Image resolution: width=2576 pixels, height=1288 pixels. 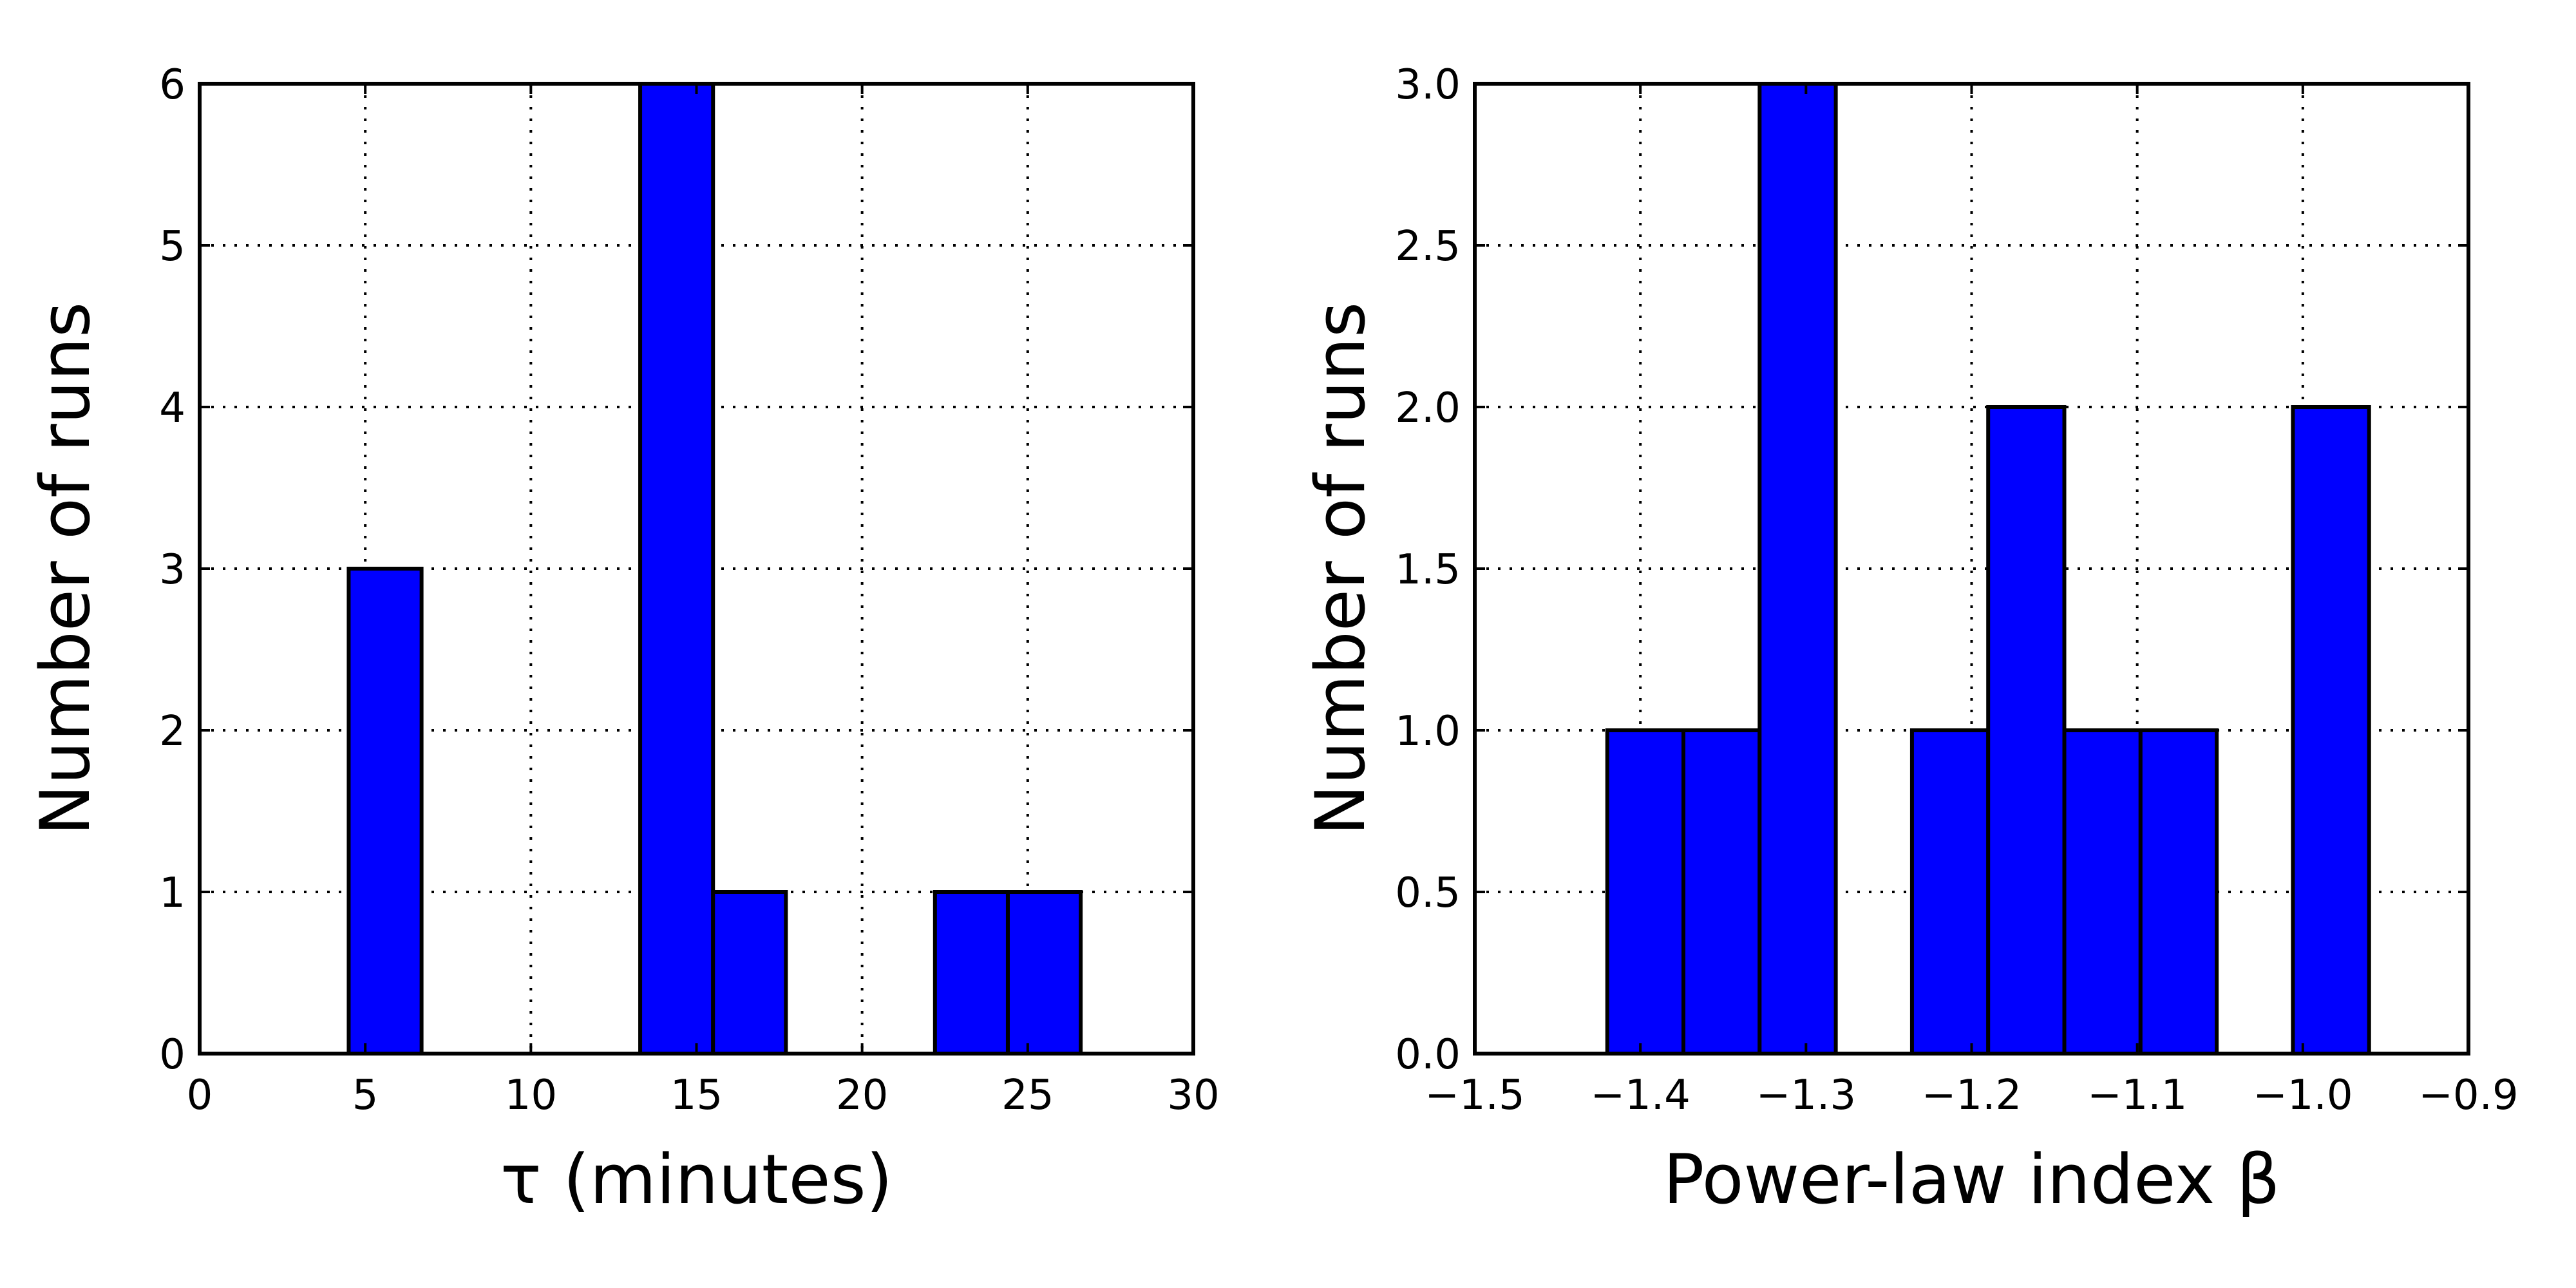 I want to click on tau-x-tick-label: 0, so click(x=200, y=1095).